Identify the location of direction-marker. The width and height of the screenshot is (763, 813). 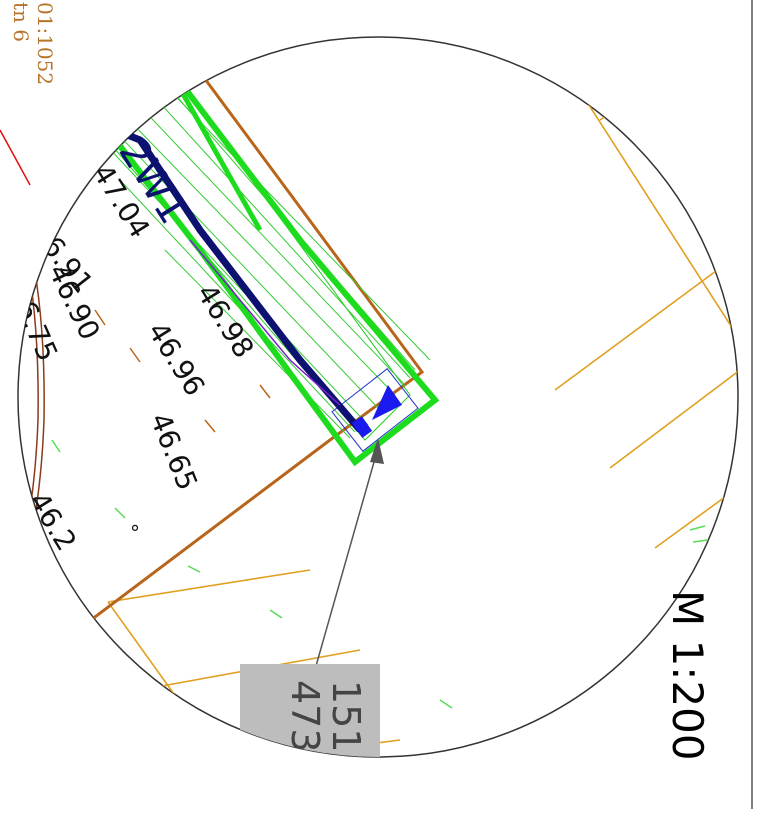
(387, 402).